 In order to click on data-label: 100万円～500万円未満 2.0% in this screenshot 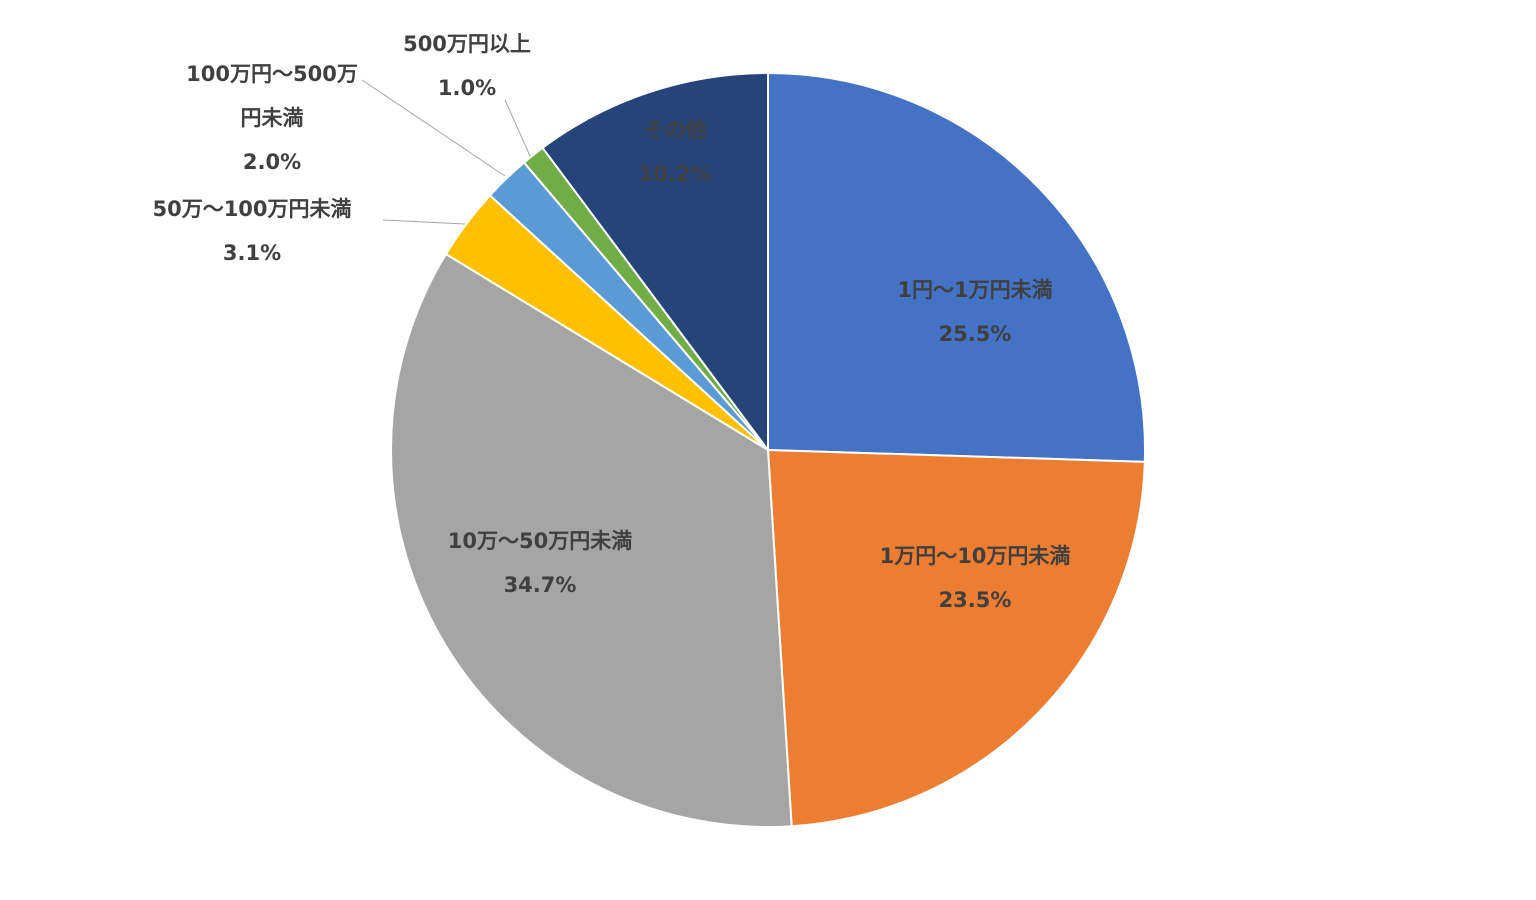, I will do `click(272, 118)`.